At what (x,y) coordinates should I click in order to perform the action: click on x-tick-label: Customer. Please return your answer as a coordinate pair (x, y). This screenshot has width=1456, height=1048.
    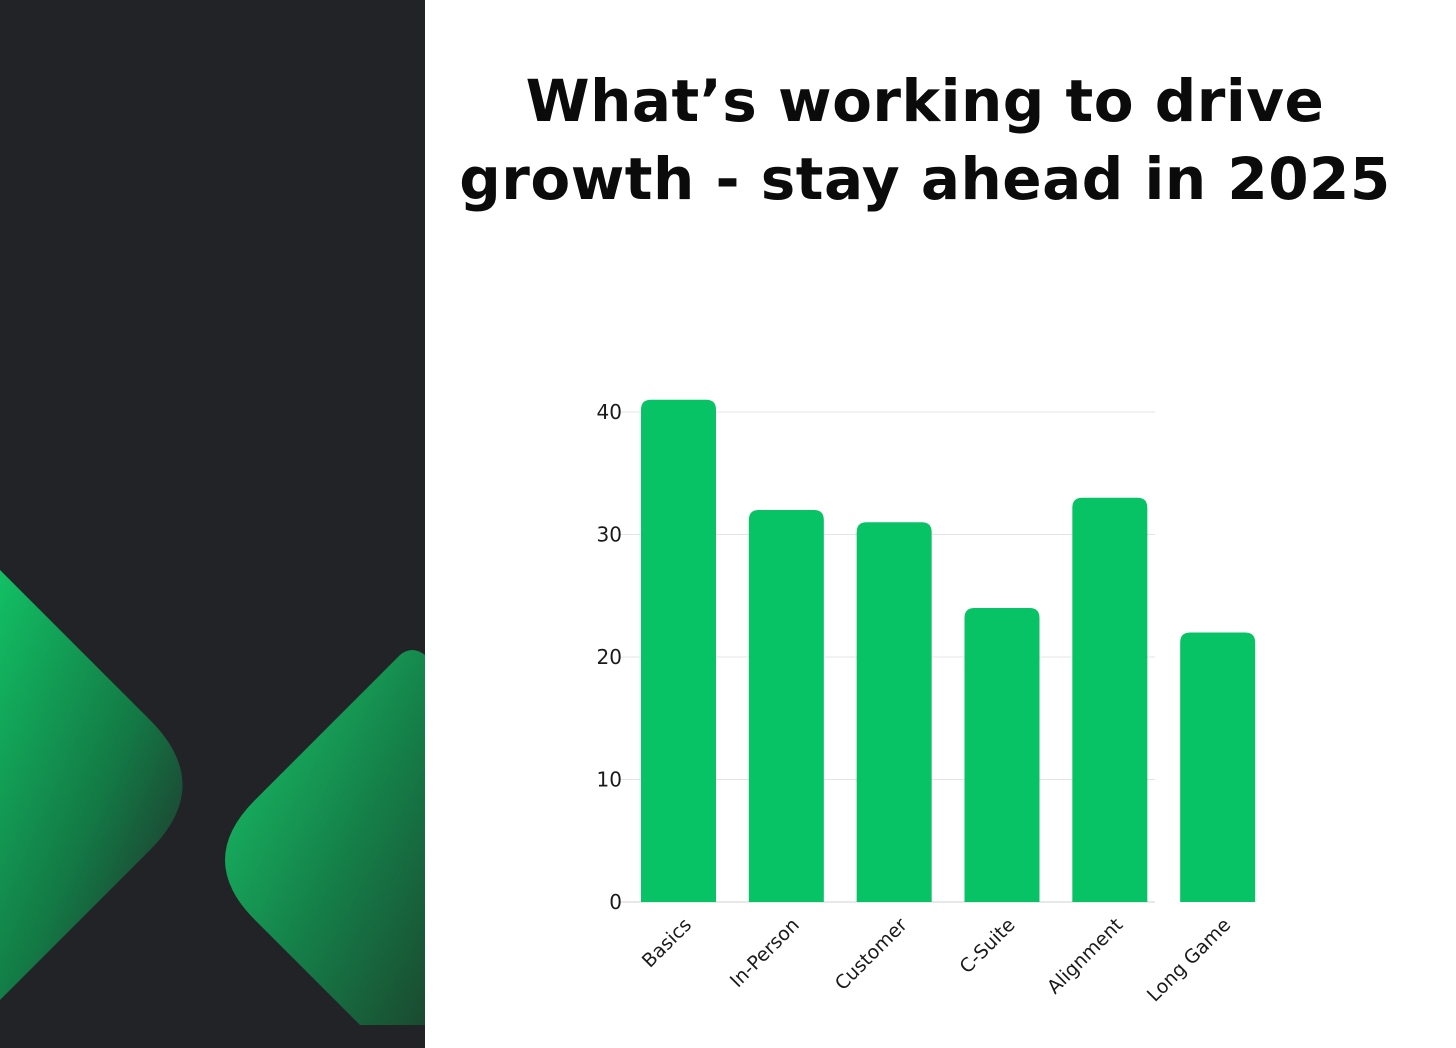
    Looking at the image, I should click on (871, 954).